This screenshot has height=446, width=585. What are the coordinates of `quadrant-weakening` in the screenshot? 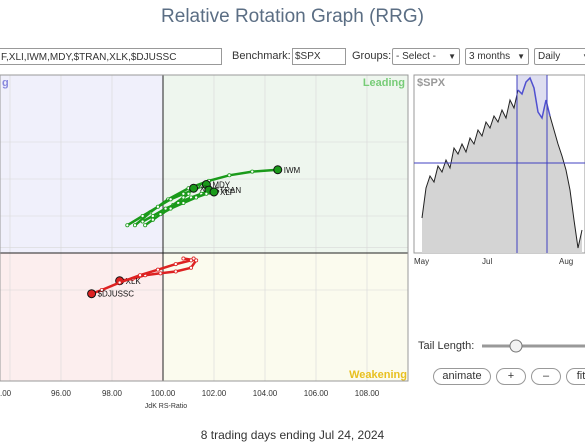 It's located at (285, 317).